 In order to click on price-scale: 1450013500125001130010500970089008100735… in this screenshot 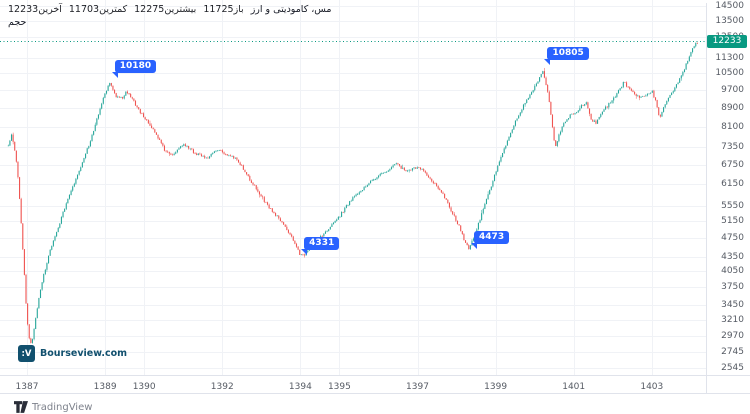, I will do `click(728, 196)`.